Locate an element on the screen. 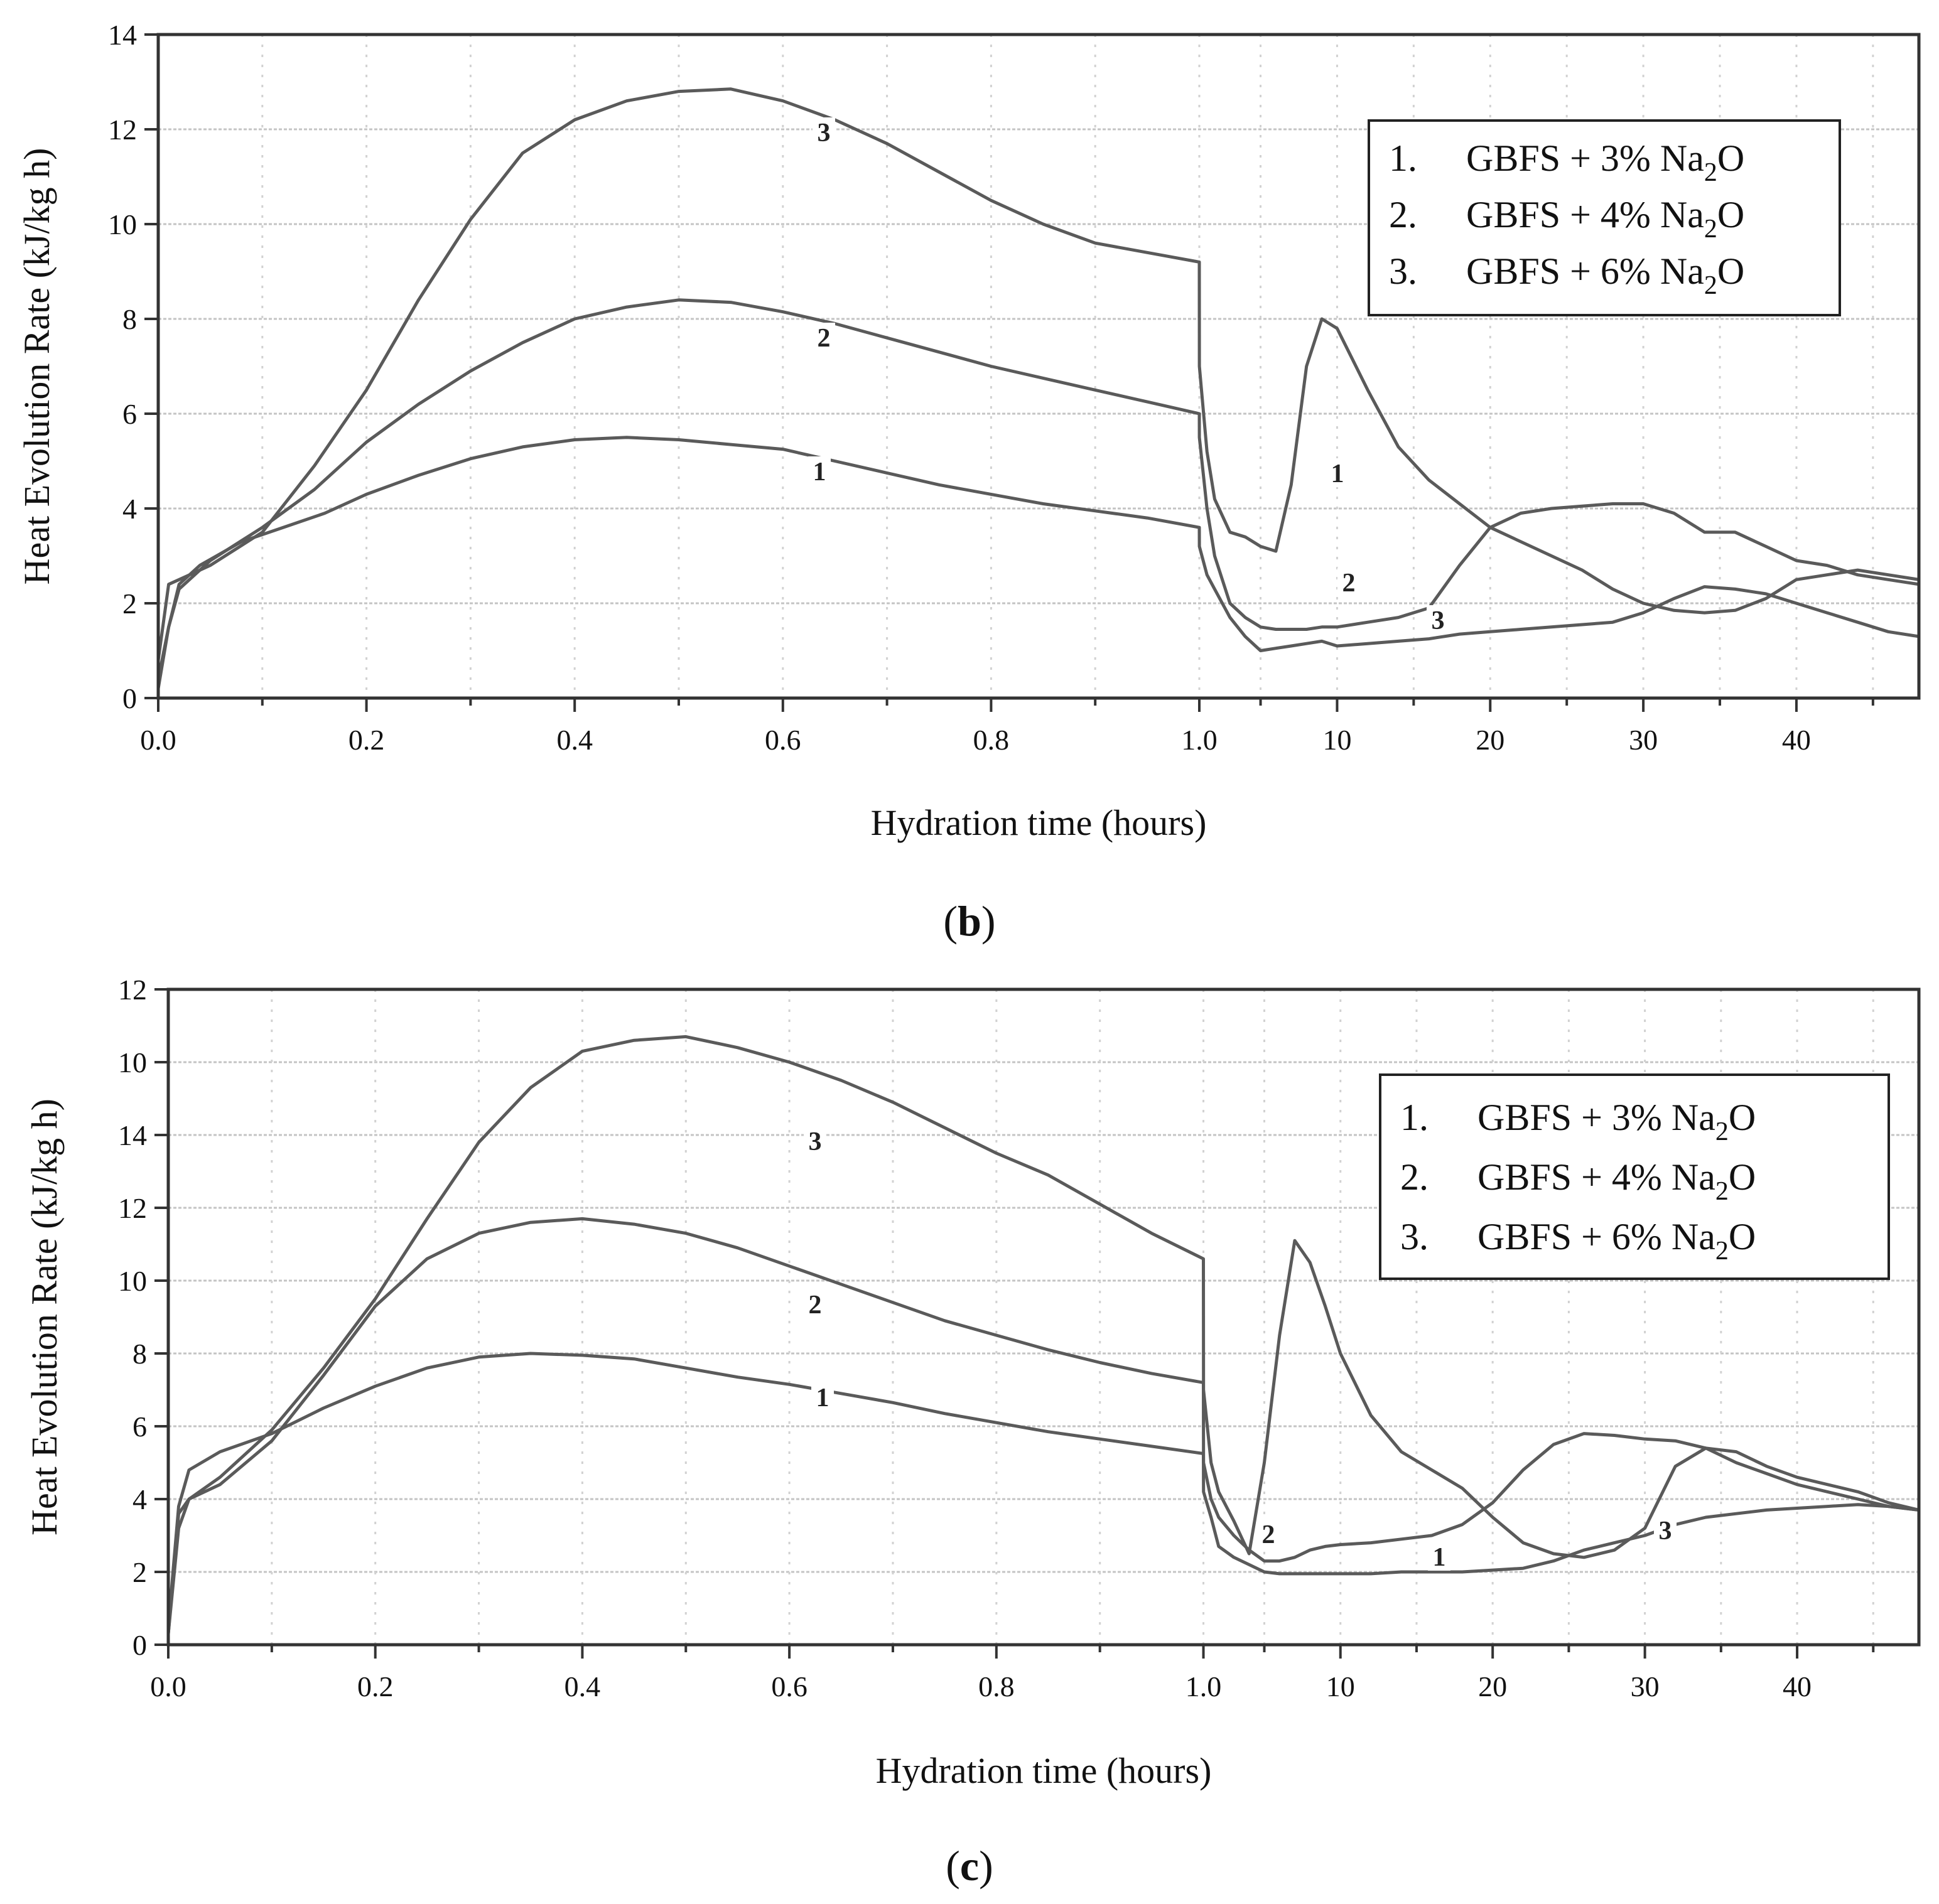  panel-caption: (c) is located at coordinates (969, 1866).